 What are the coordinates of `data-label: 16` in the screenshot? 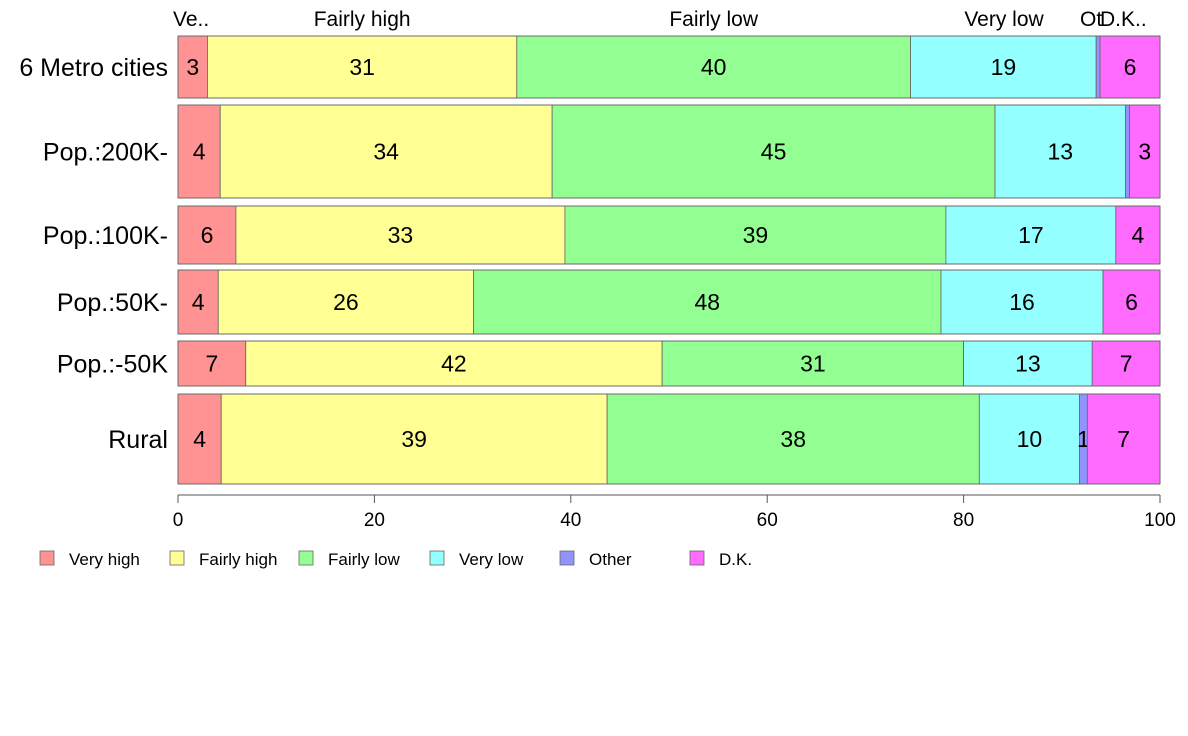 It's located at (1022, 302).